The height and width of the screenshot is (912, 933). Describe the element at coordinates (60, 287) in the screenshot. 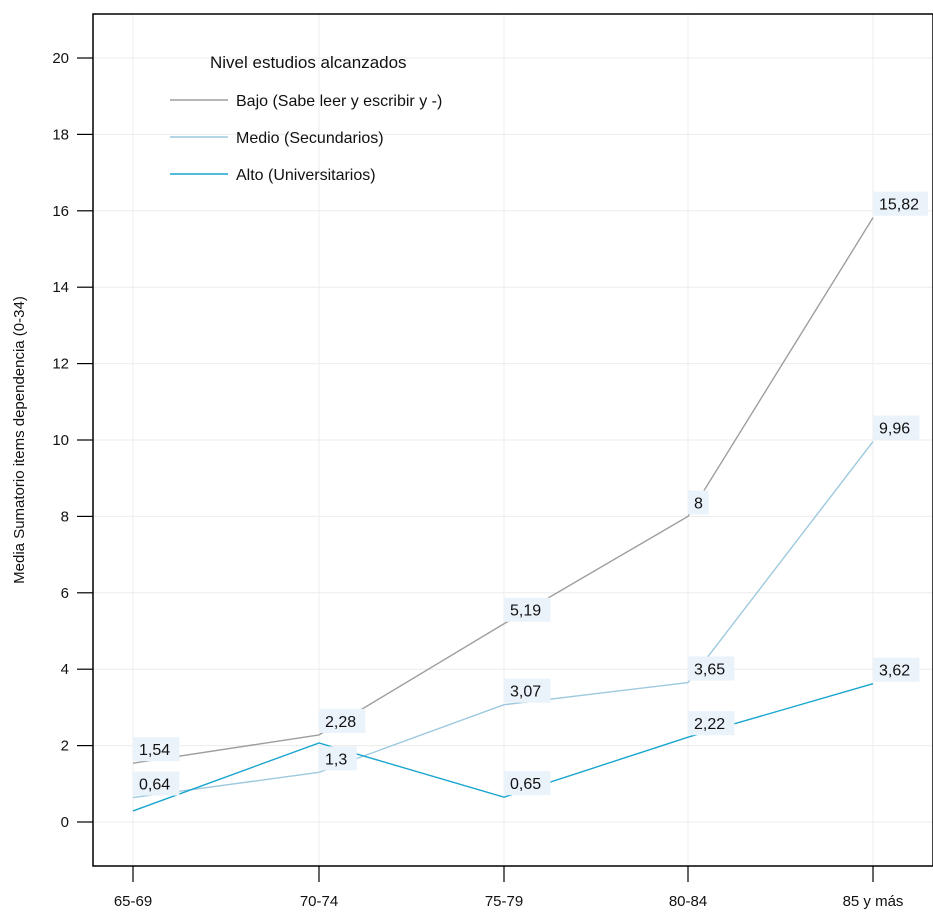

I see `y-tick-label: 14` at that location.